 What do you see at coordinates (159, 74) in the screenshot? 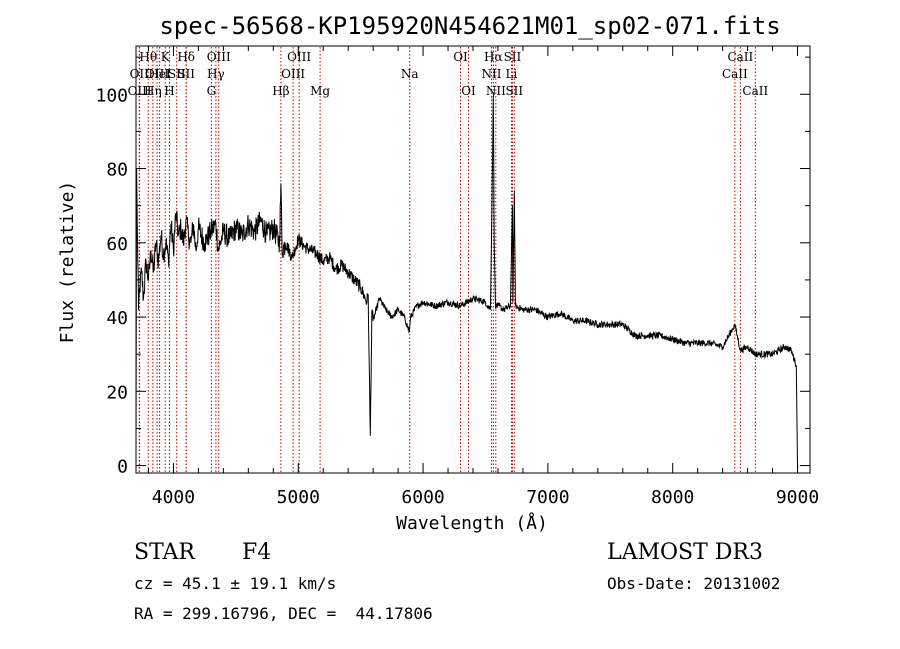
I see `line-label-5: HeI` at bounding box center [159, 74].